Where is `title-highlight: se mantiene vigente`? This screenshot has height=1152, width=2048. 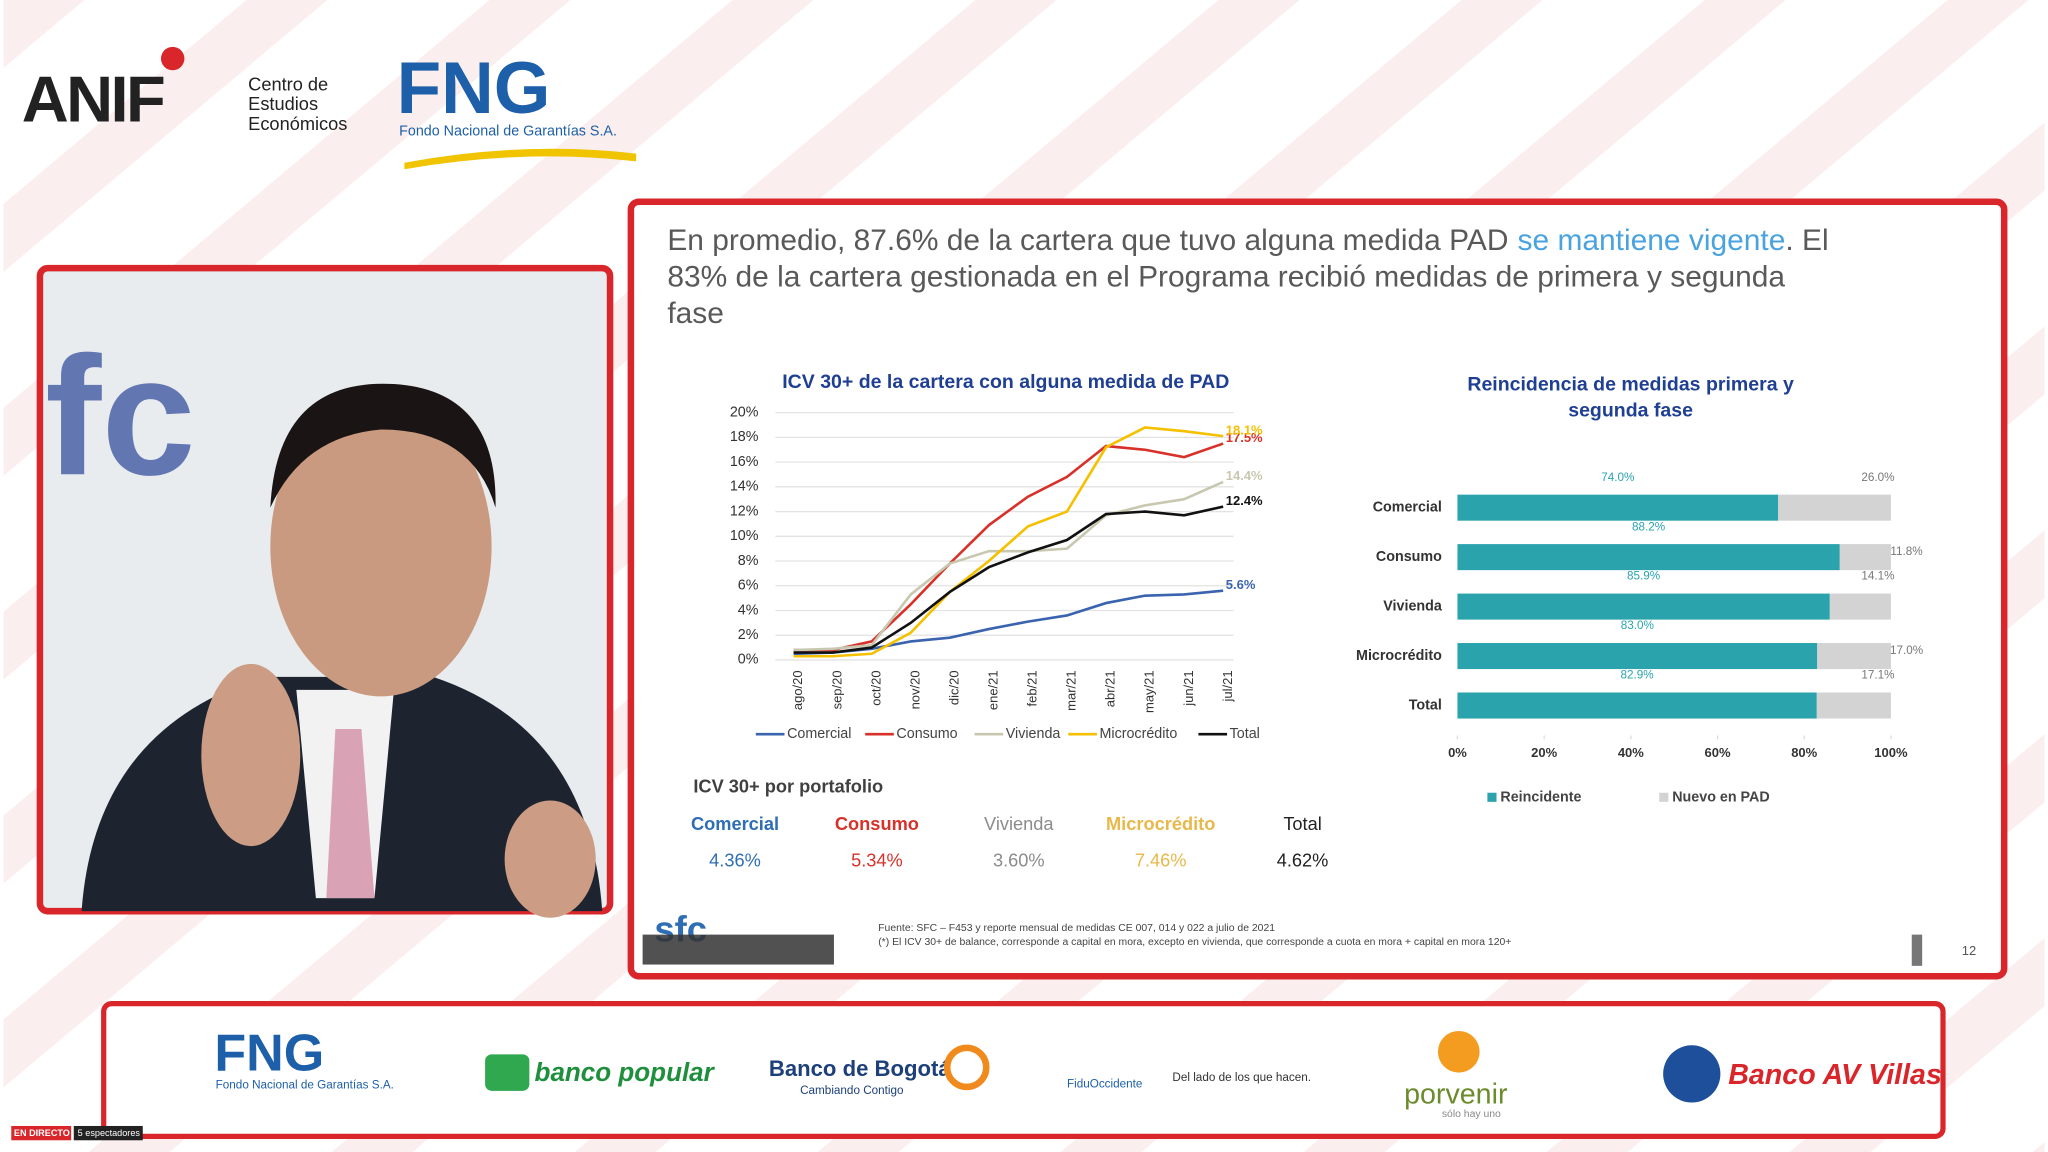 title-highlight: se mantiene vigente is located at coordinates (1652, 240).